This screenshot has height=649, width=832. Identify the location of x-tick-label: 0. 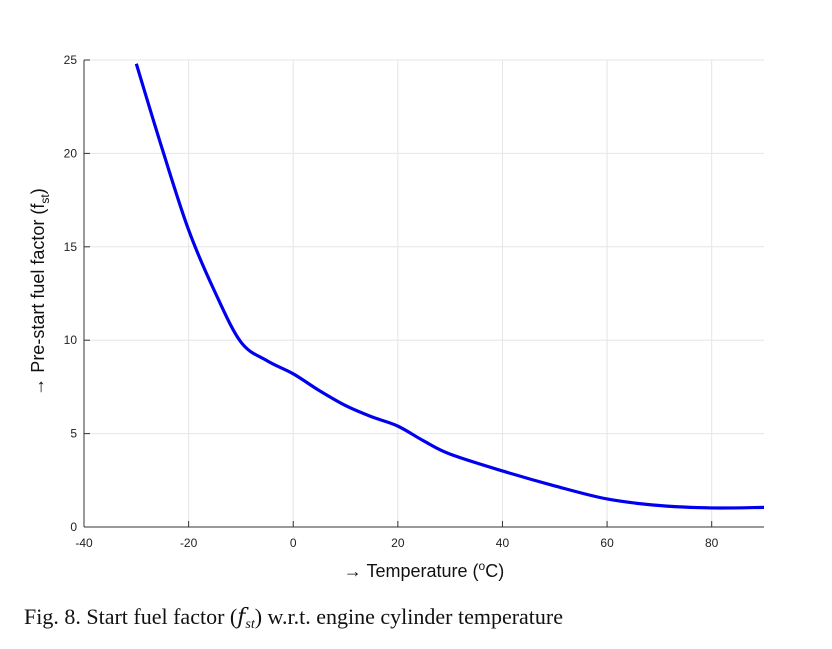
(293, 543).